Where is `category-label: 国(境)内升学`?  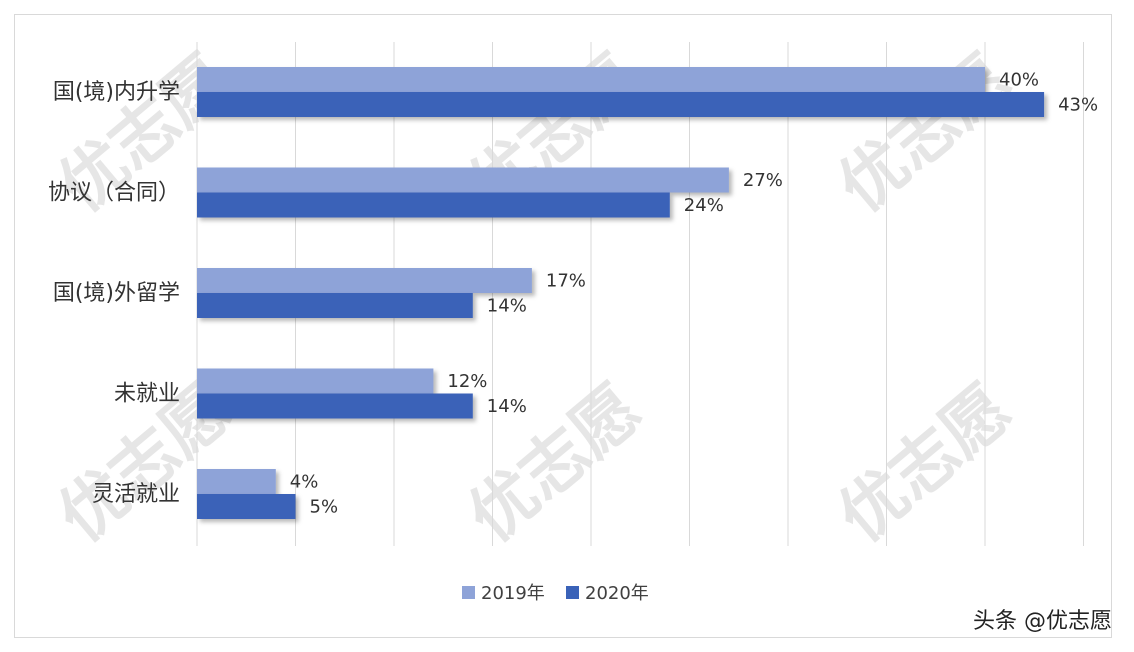 category-label: 国(境)内升学 is located at coordinates (116, 92).